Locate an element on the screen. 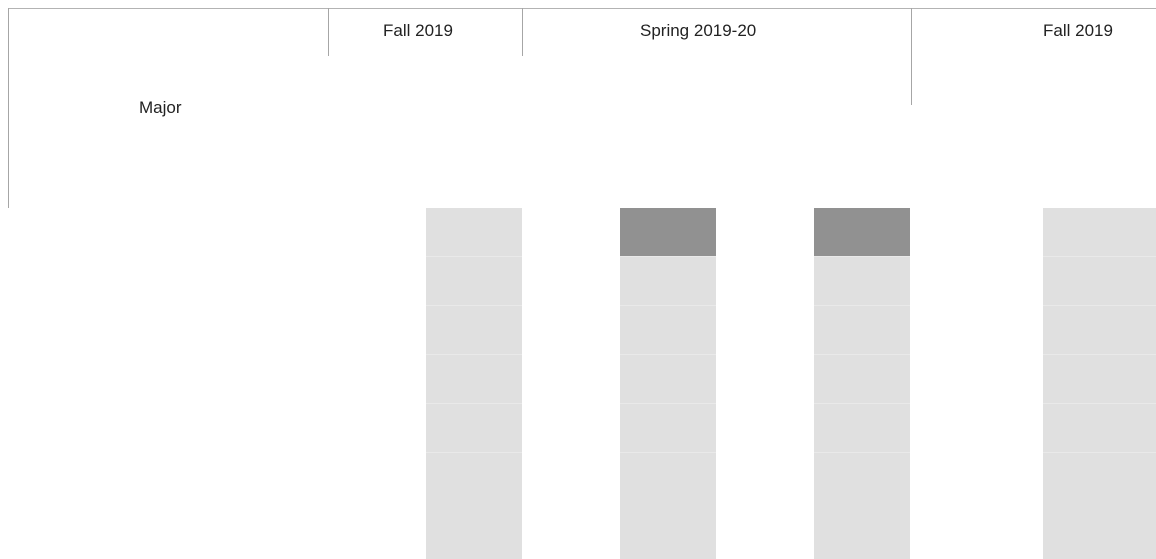  row-header-major: Major is located at coordinates (160, 107).